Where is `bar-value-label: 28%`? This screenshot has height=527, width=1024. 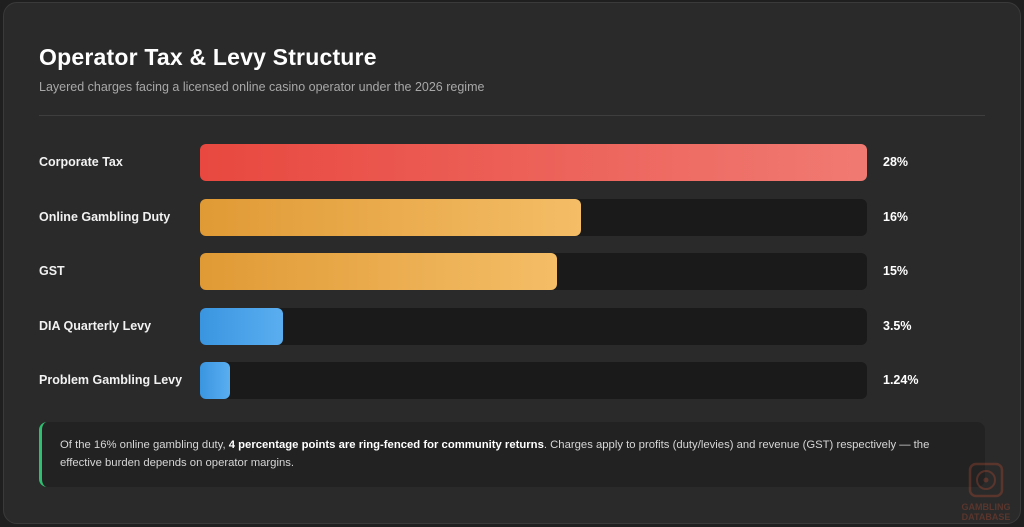 bar-value-label: 28% is located at coordinates (896, 162).